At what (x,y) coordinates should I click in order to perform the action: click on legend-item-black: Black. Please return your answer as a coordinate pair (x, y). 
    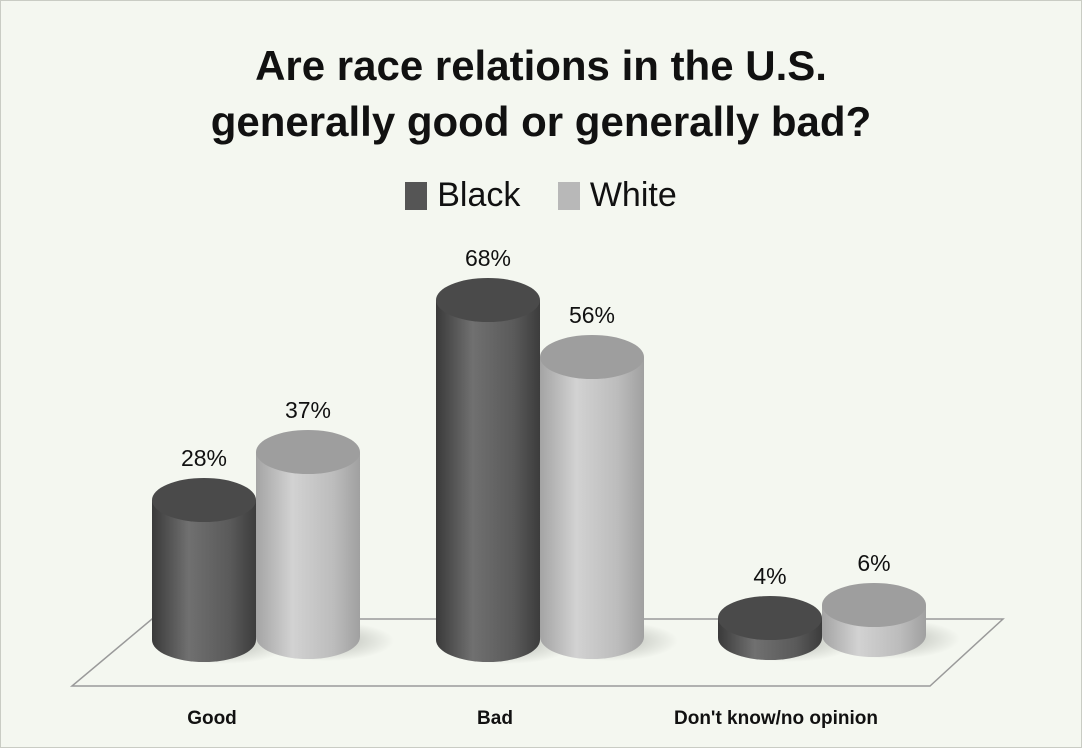
    Looking at the image, I should click on (462, 195).